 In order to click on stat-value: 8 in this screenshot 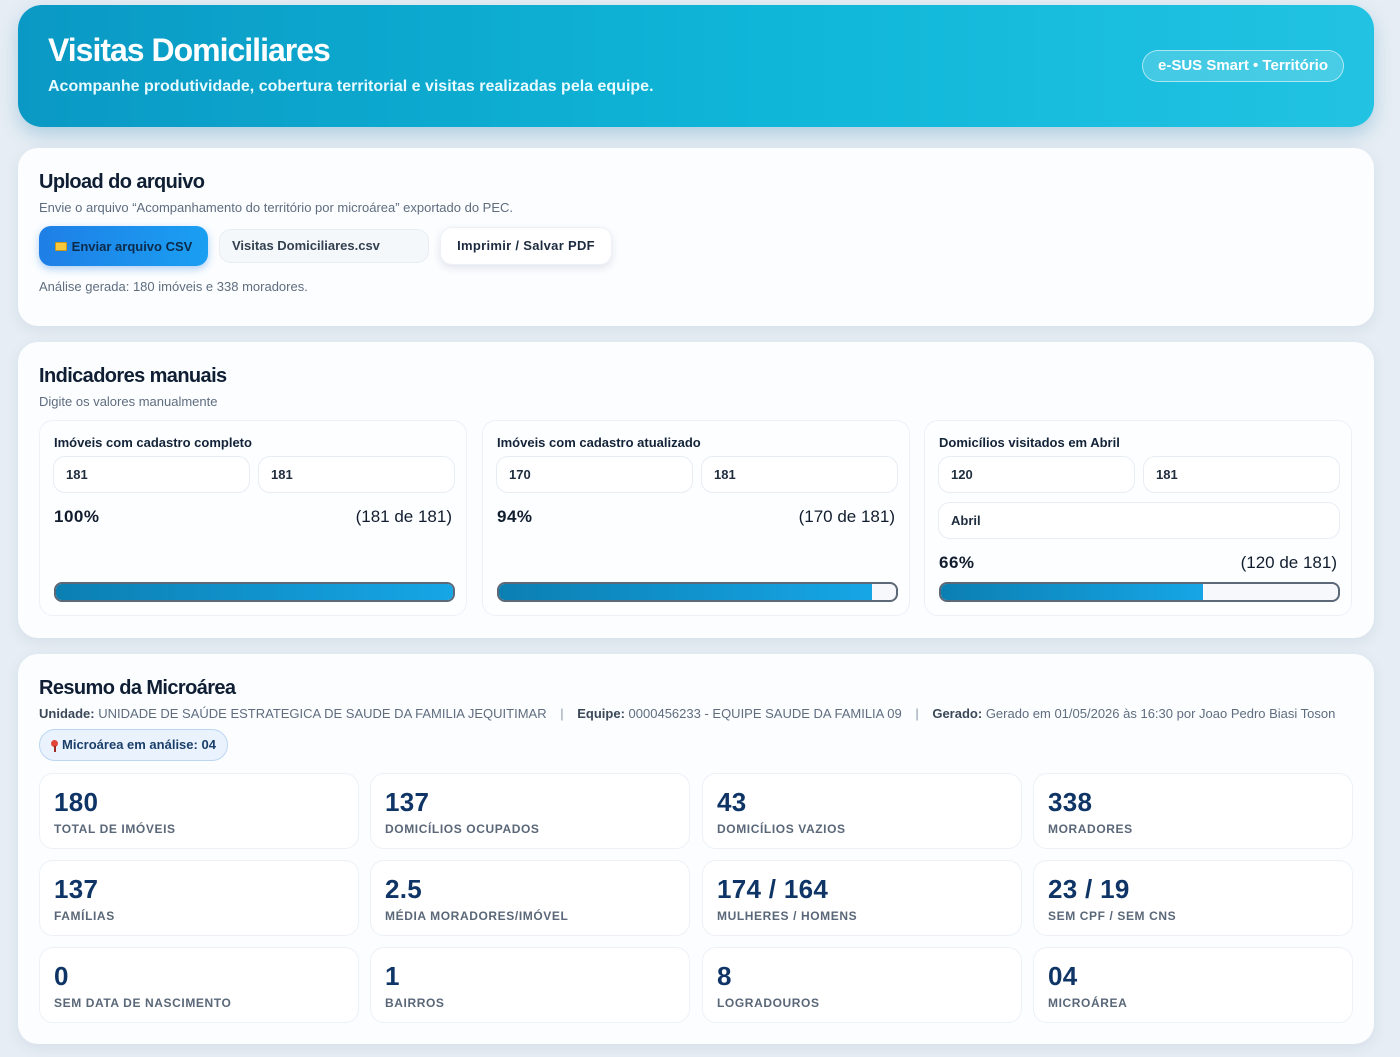, I will do `click(724, 976)`.